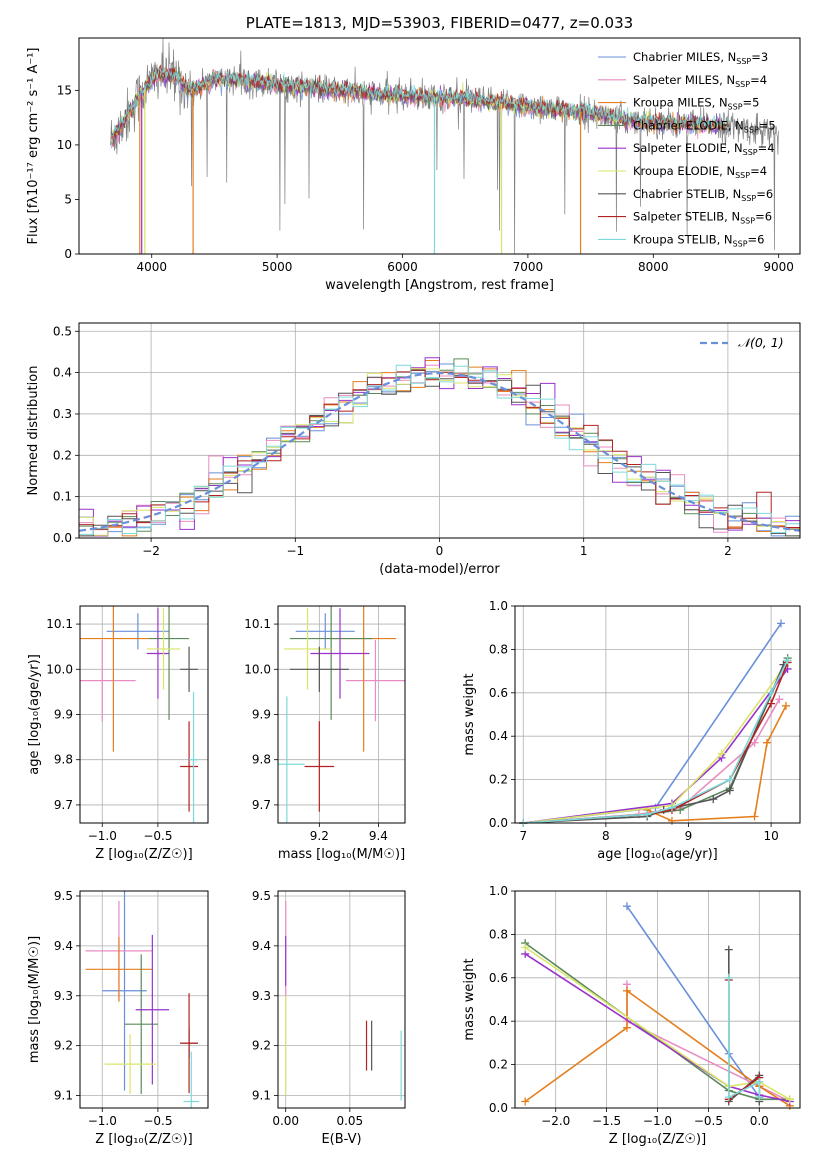 Image resolution: width=819 pixels, height=1170 pixels. Describe the element at coordinates (63, 946) in the screenshot. I see `y-tick-label: 9.4` at that location.